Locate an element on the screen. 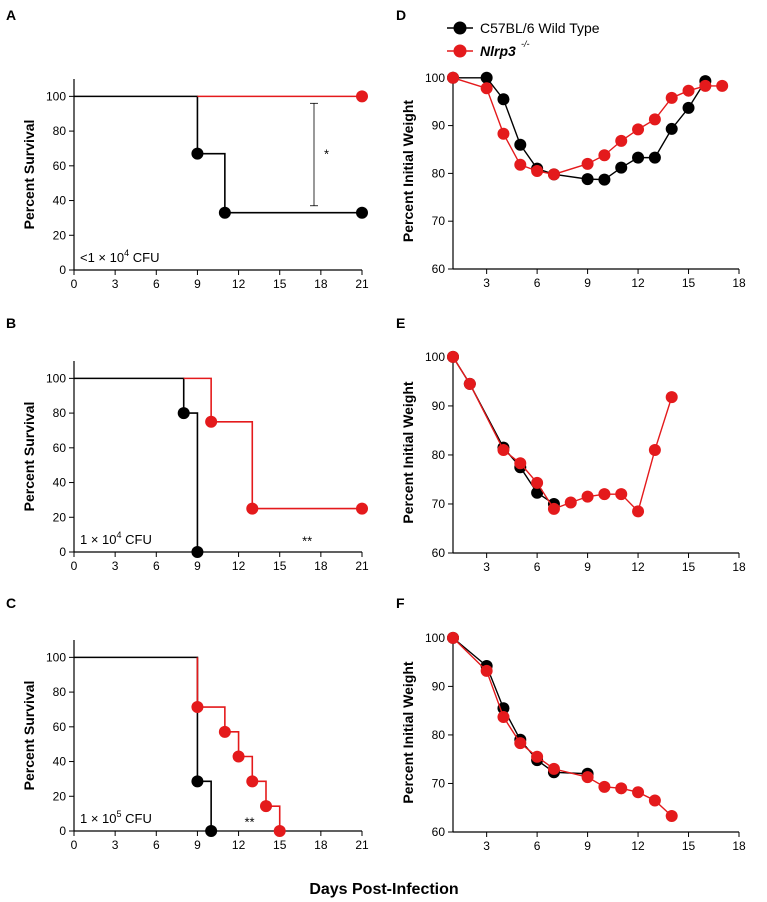 This screenshot has height=902, width=767. panel-c-y-tick-label: 20 is located at coordinates (60, 796).